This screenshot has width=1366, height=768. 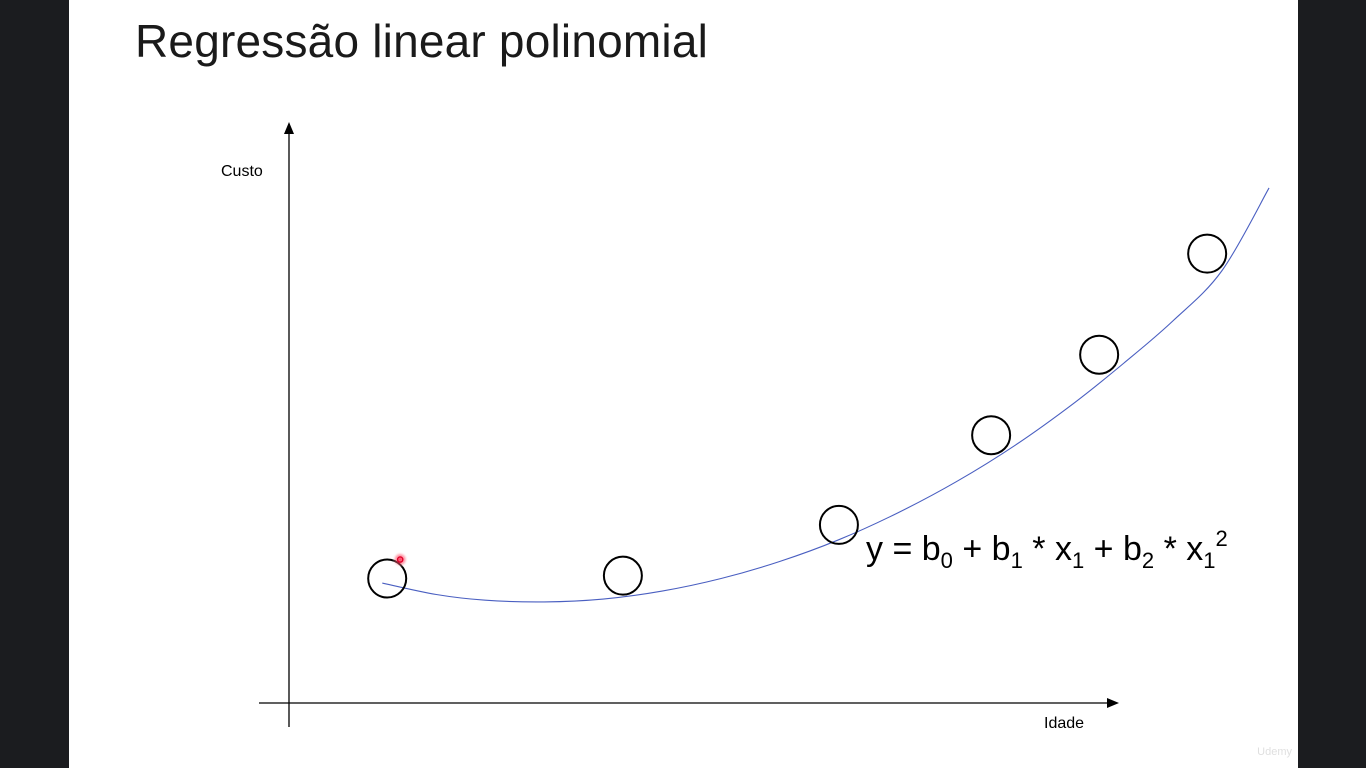 What do you see at coordinates (931, 549) in the screenshot?
I see `formula-b0: b` at bounding box center [931, 549].